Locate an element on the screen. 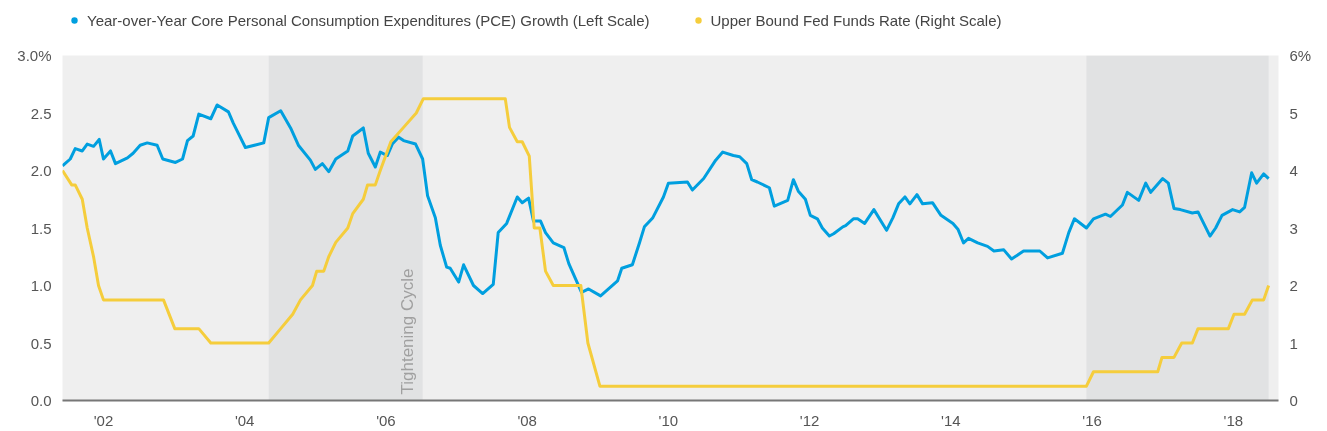 The width and height of the screenshot is (1327, 431). x-tick-label: '04 is located at coordinates (244, 420).